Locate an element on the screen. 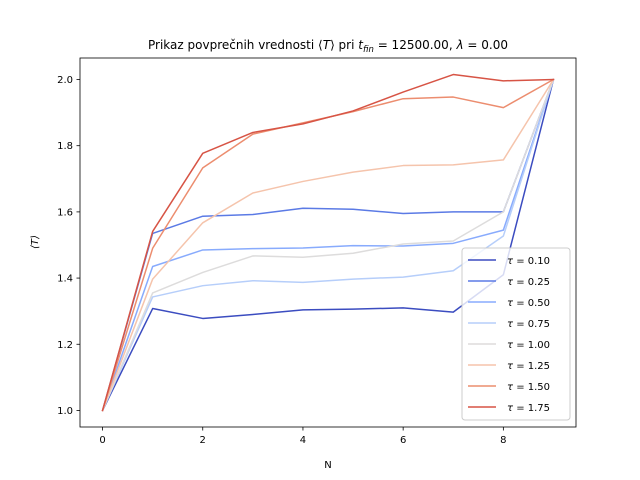  x-tick-label-0: 0 is located at coordinates (102, 440).